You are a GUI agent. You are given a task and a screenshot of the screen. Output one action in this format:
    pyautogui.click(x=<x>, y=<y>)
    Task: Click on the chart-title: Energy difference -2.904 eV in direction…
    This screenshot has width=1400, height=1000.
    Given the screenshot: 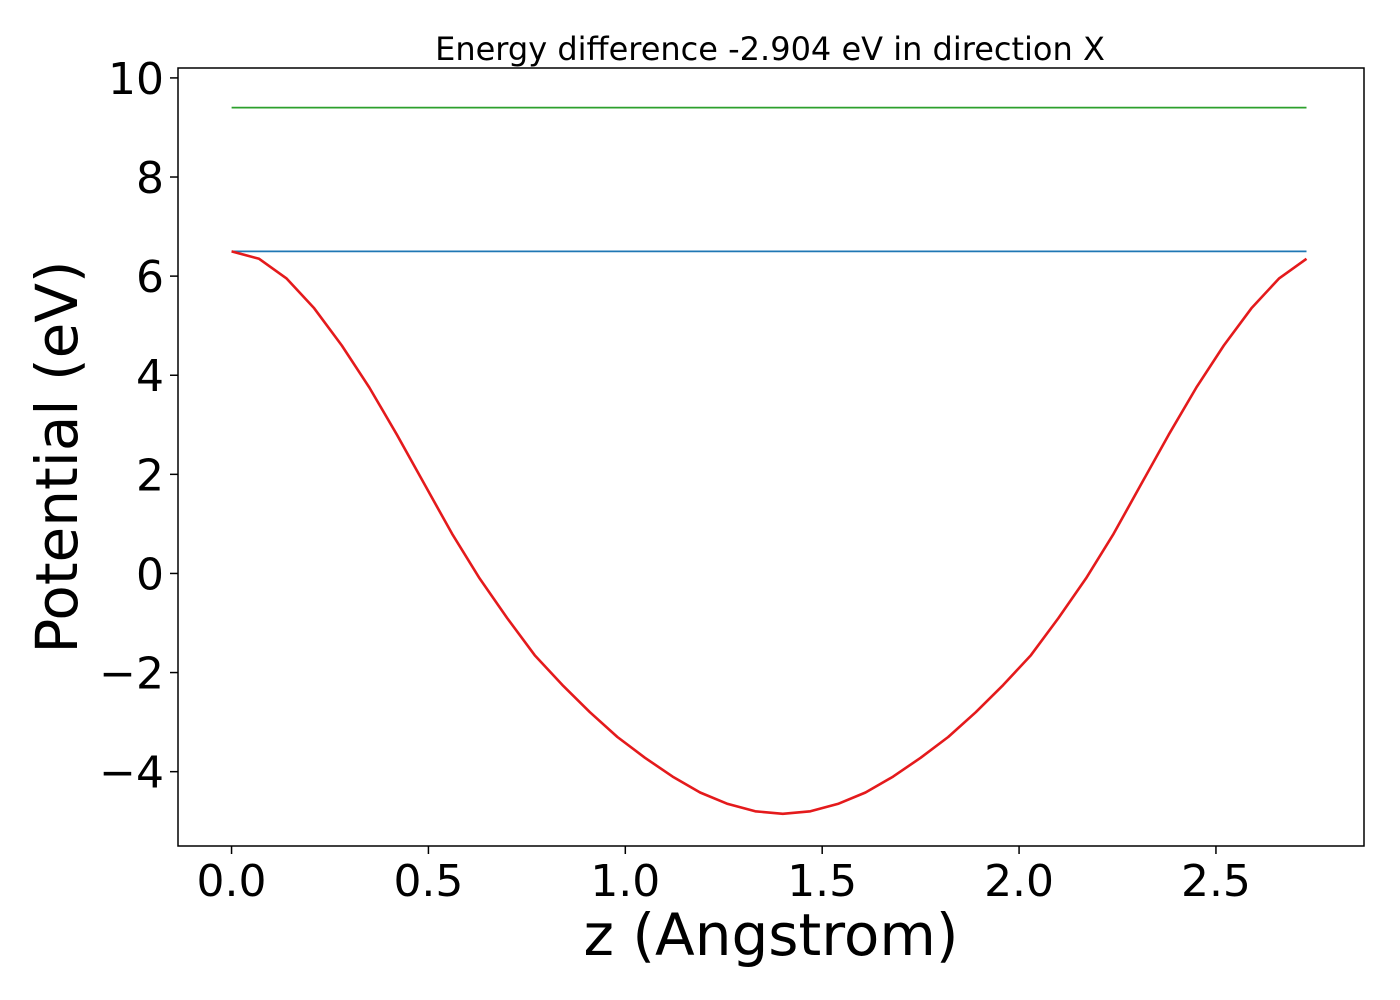 What is the action you would take?
    pyautogui.click(x=770, y=49)
    